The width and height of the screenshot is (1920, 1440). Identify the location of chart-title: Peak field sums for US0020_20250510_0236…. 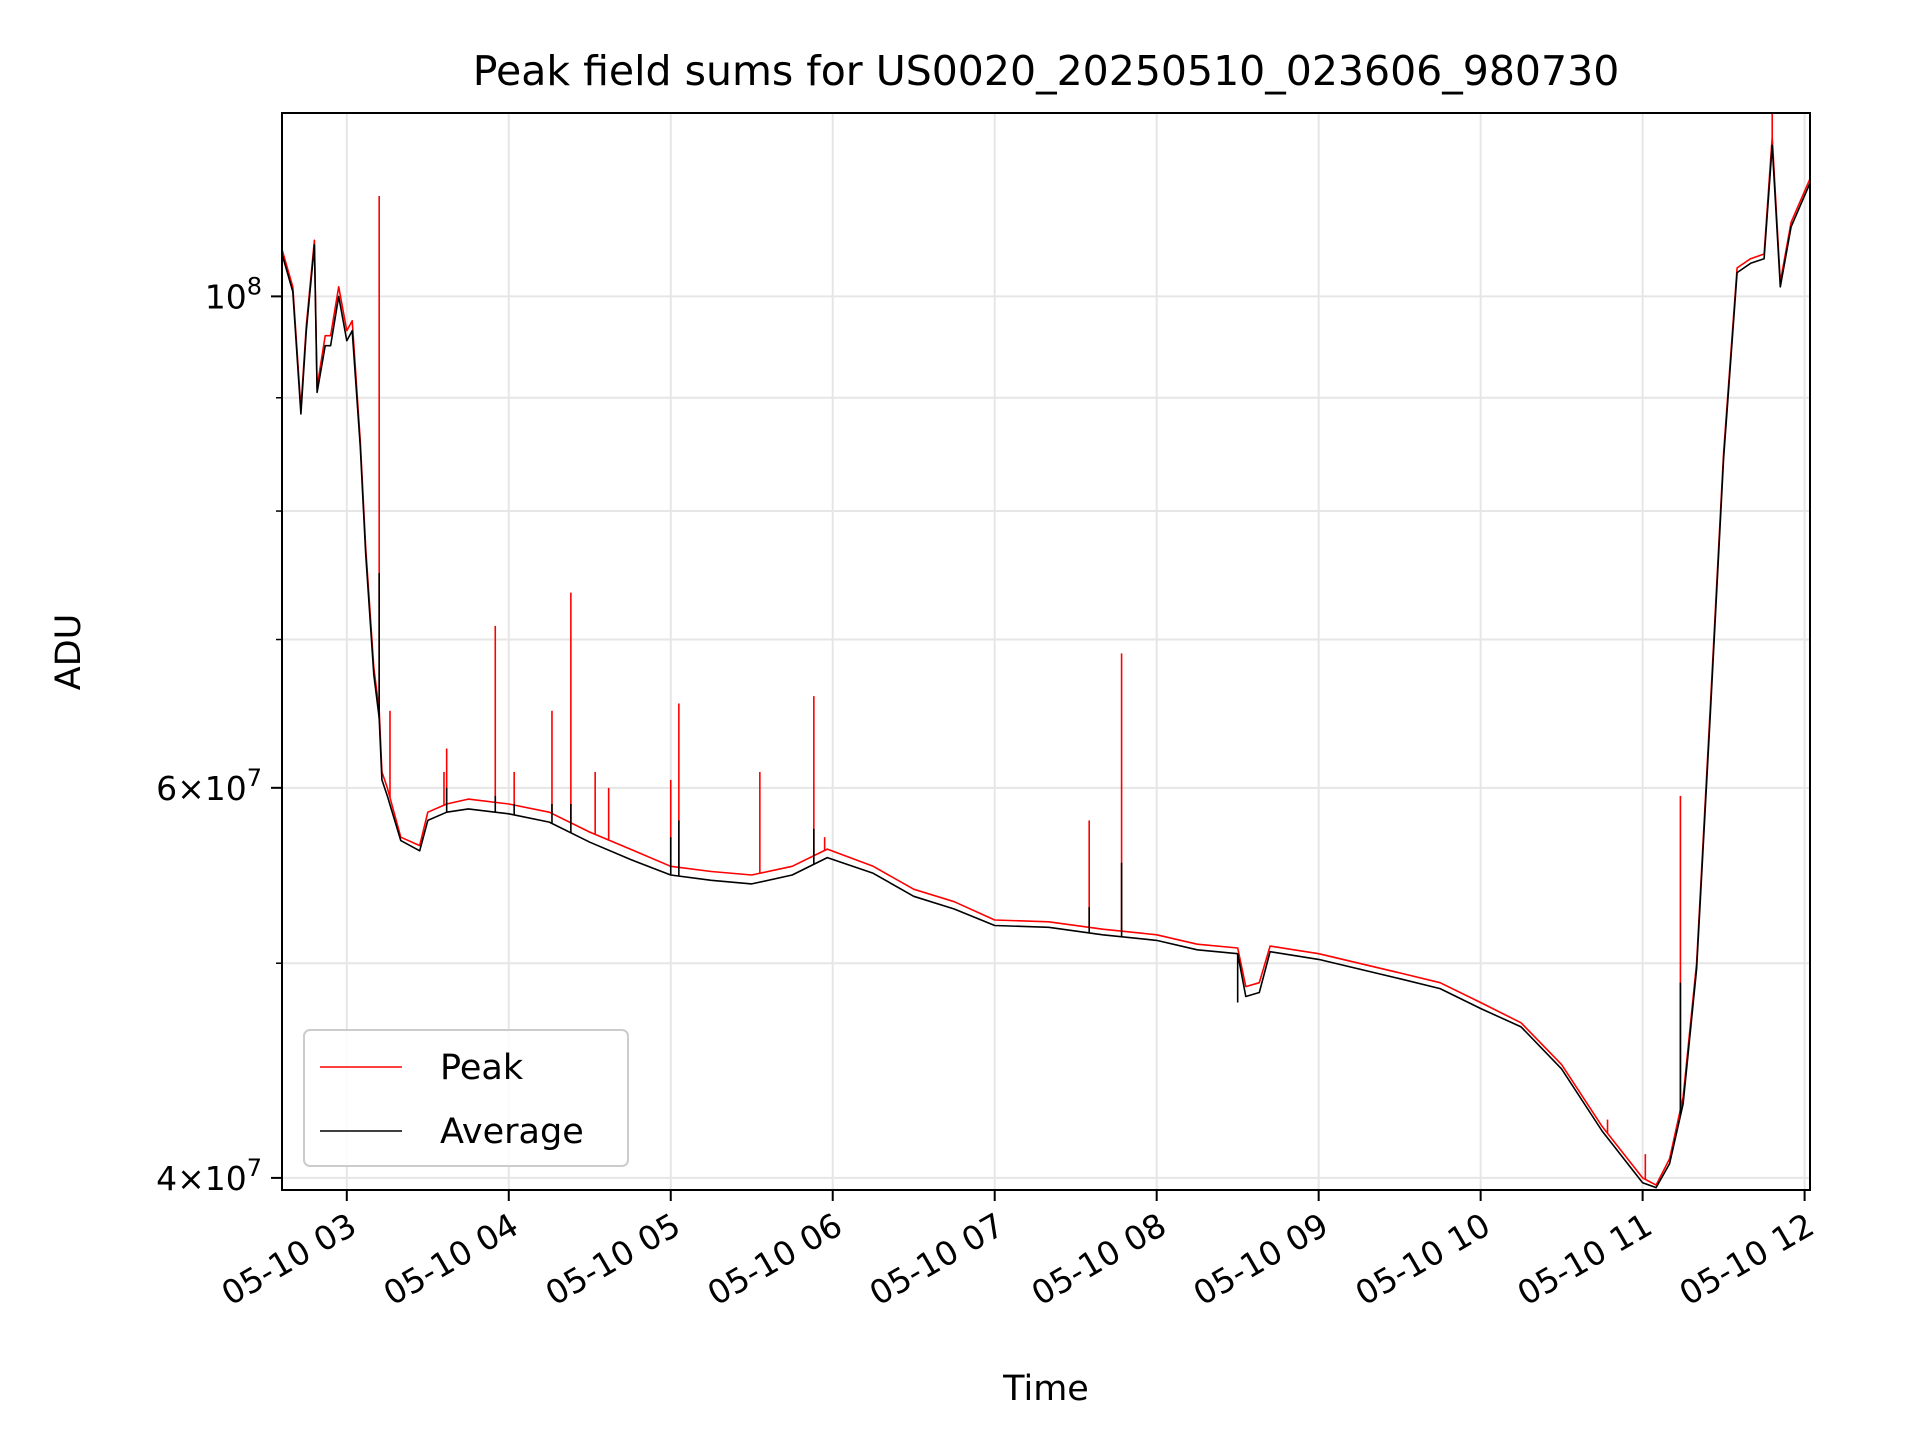
(1046, 71).